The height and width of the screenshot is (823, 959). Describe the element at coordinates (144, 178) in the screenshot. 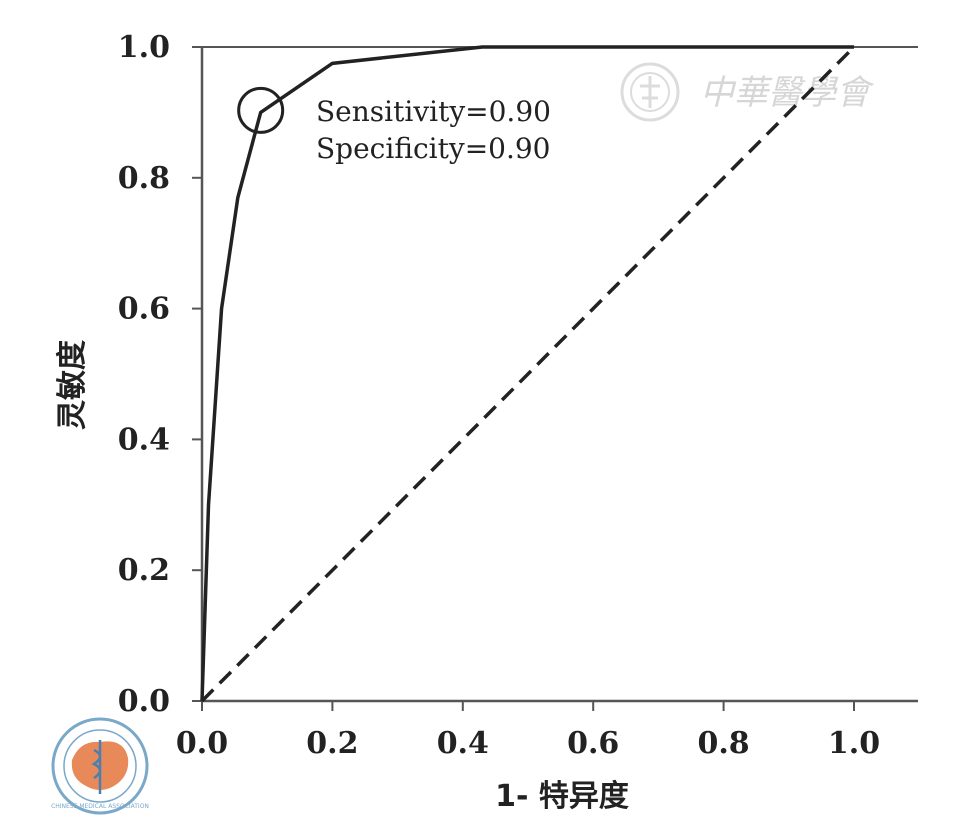

I see `y-tick-label: 0.8` at that location.